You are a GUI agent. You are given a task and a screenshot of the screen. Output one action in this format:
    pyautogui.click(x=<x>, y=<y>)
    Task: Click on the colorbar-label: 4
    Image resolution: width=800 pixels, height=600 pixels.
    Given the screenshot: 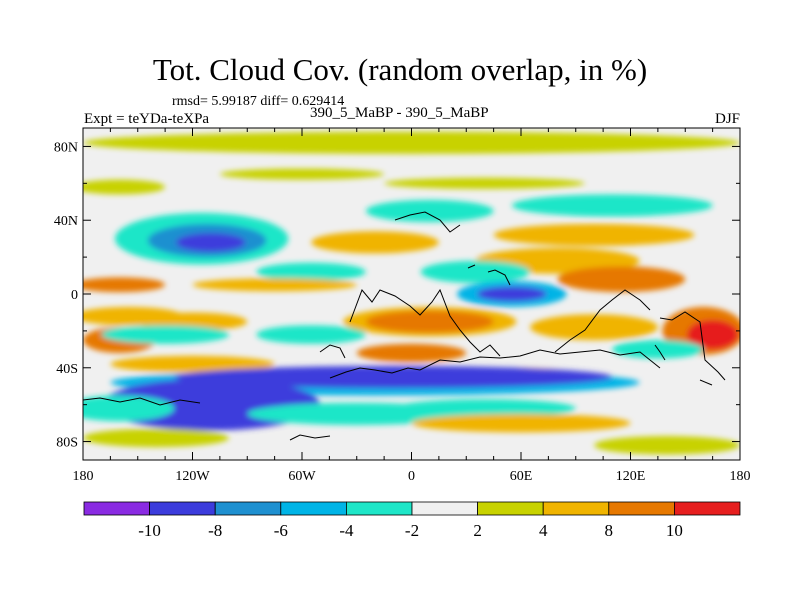 What is the action you would take?
    pyautogui.click(x=543, y=530)
    